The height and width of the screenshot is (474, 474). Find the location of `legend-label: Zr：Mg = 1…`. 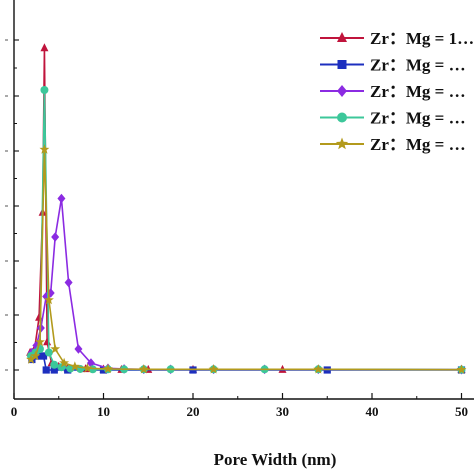

legend-label: Zr：Mg = 1… is located at coordinates (422, 38).